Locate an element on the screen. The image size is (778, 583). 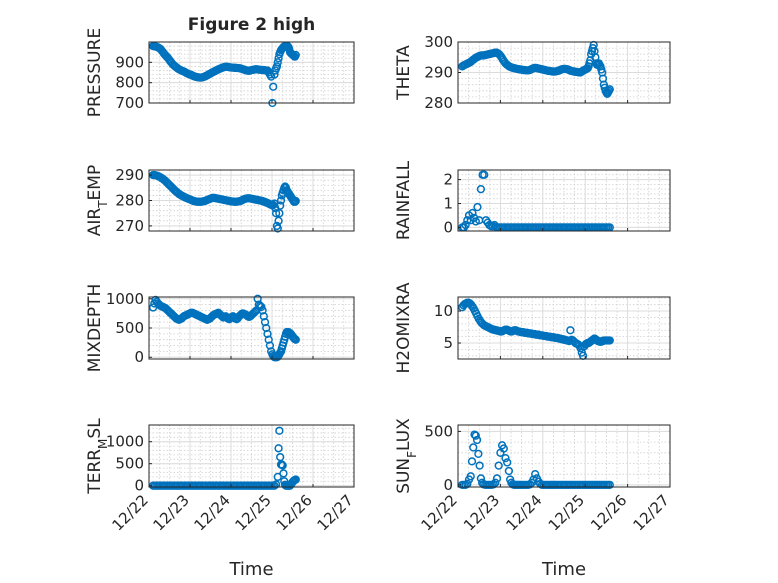
subplot-rainfall: 0 1 2 RAINFALL is located at coordinates (532, 200).